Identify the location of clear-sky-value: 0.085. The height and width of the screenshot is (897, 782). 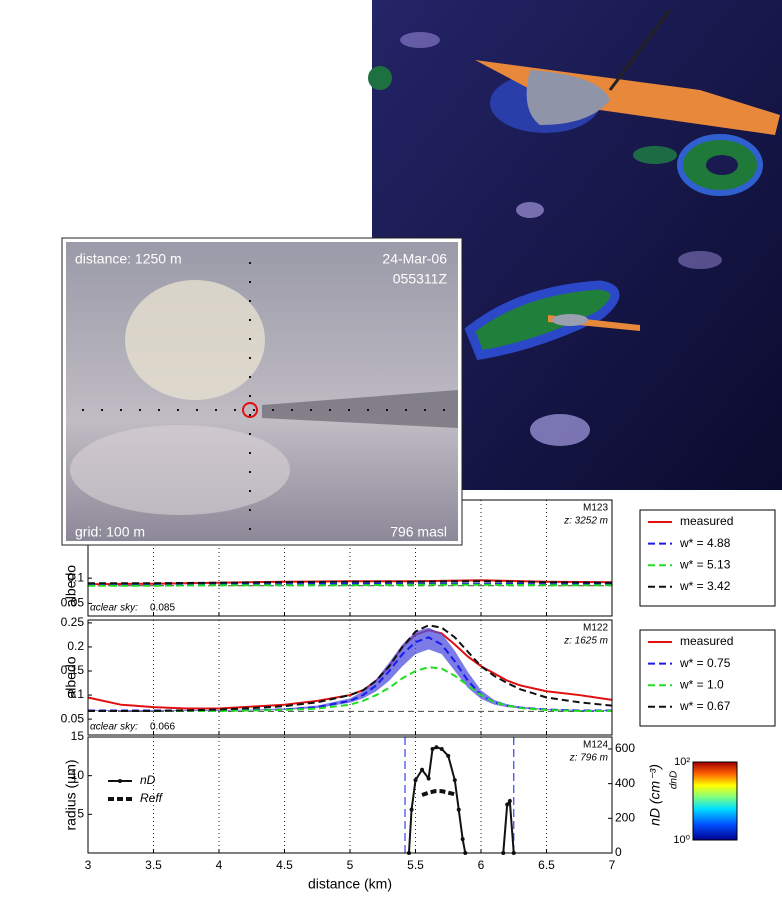
(162, 608).